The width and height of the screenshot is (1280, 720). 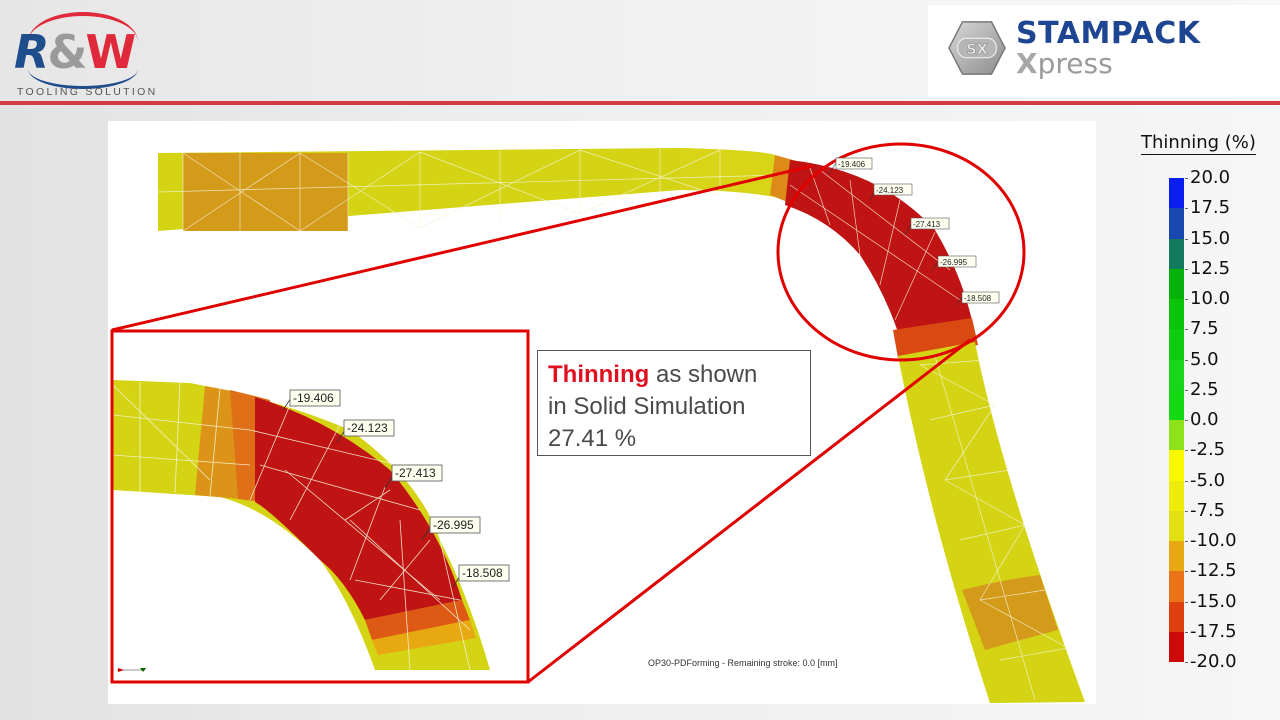 I want to click on legend-tick-label: -10.0, so click(x=1213, y=540).